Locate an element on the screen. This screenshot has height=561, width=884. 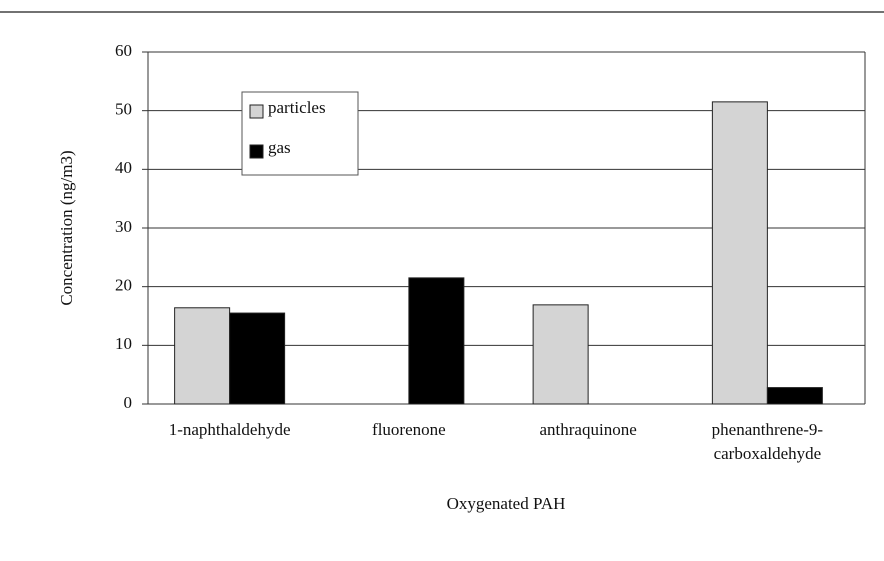
y-tick-label: 50 is located at coordinates (123, 109).